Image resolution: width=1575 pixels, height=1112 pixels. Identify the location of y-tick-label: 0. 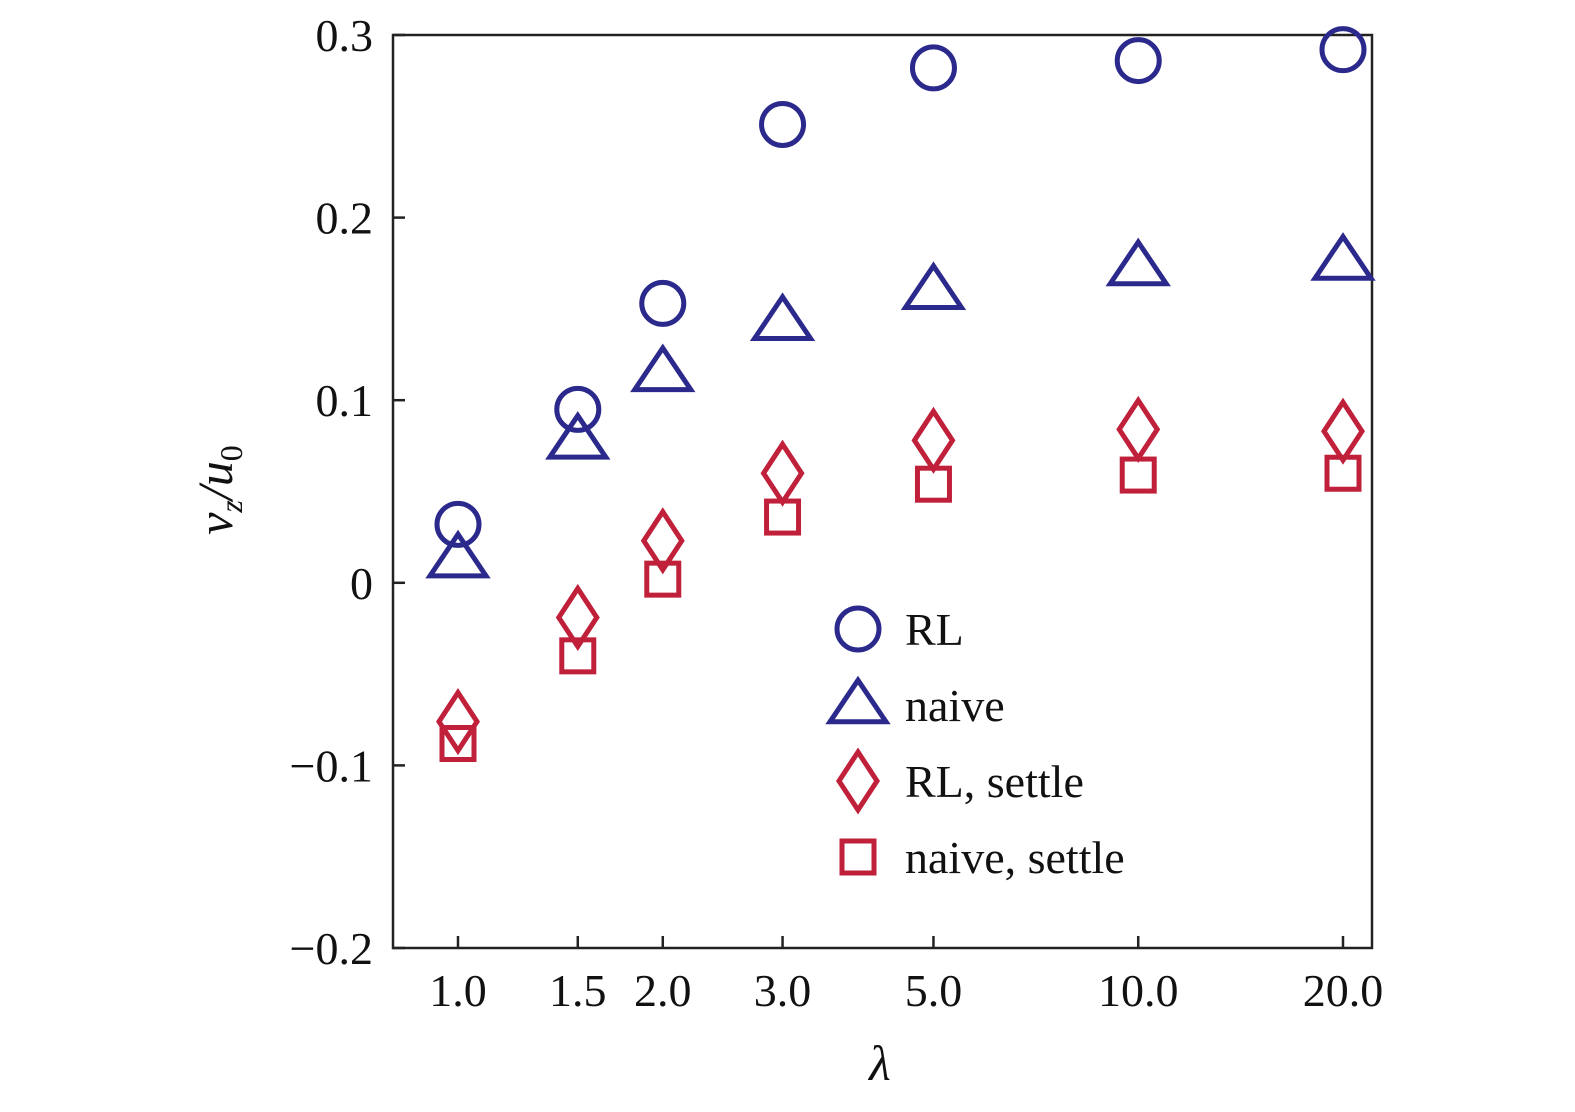
(361, 583).